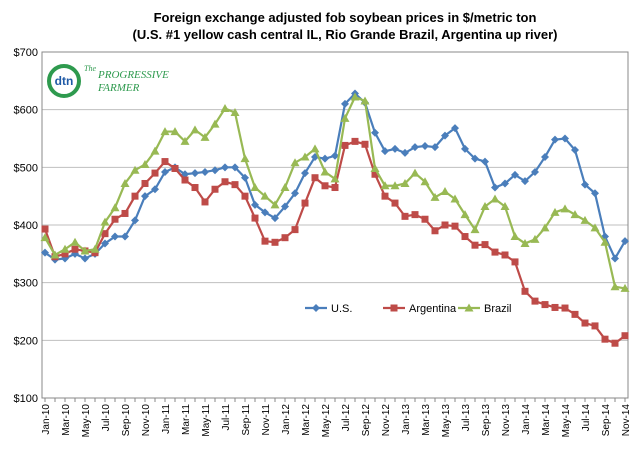  Describe the element at coordinates (26, 111) in the screenshot. I see `y-tick-label: $600` at that location.